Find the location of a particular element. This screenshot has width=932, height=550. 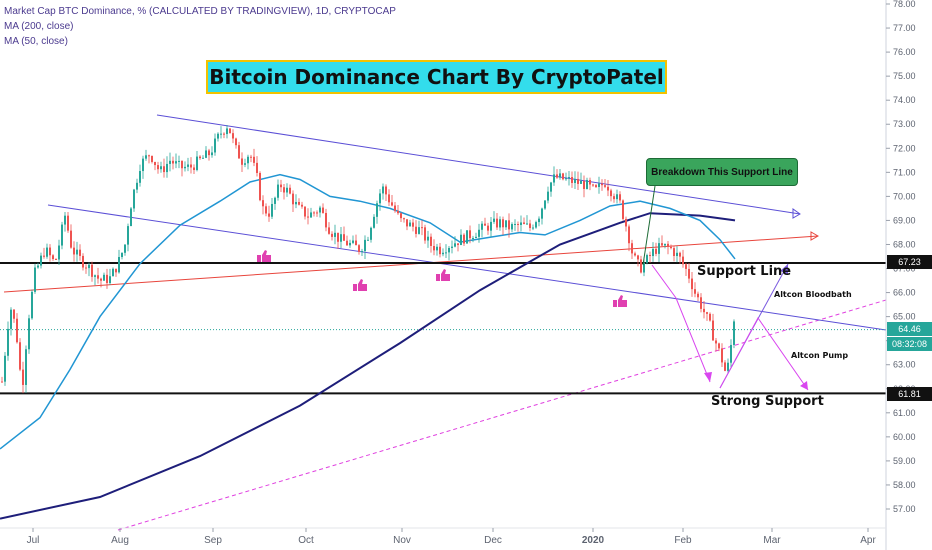

x-tick-label: Sep is located at coordinates (213, 540).